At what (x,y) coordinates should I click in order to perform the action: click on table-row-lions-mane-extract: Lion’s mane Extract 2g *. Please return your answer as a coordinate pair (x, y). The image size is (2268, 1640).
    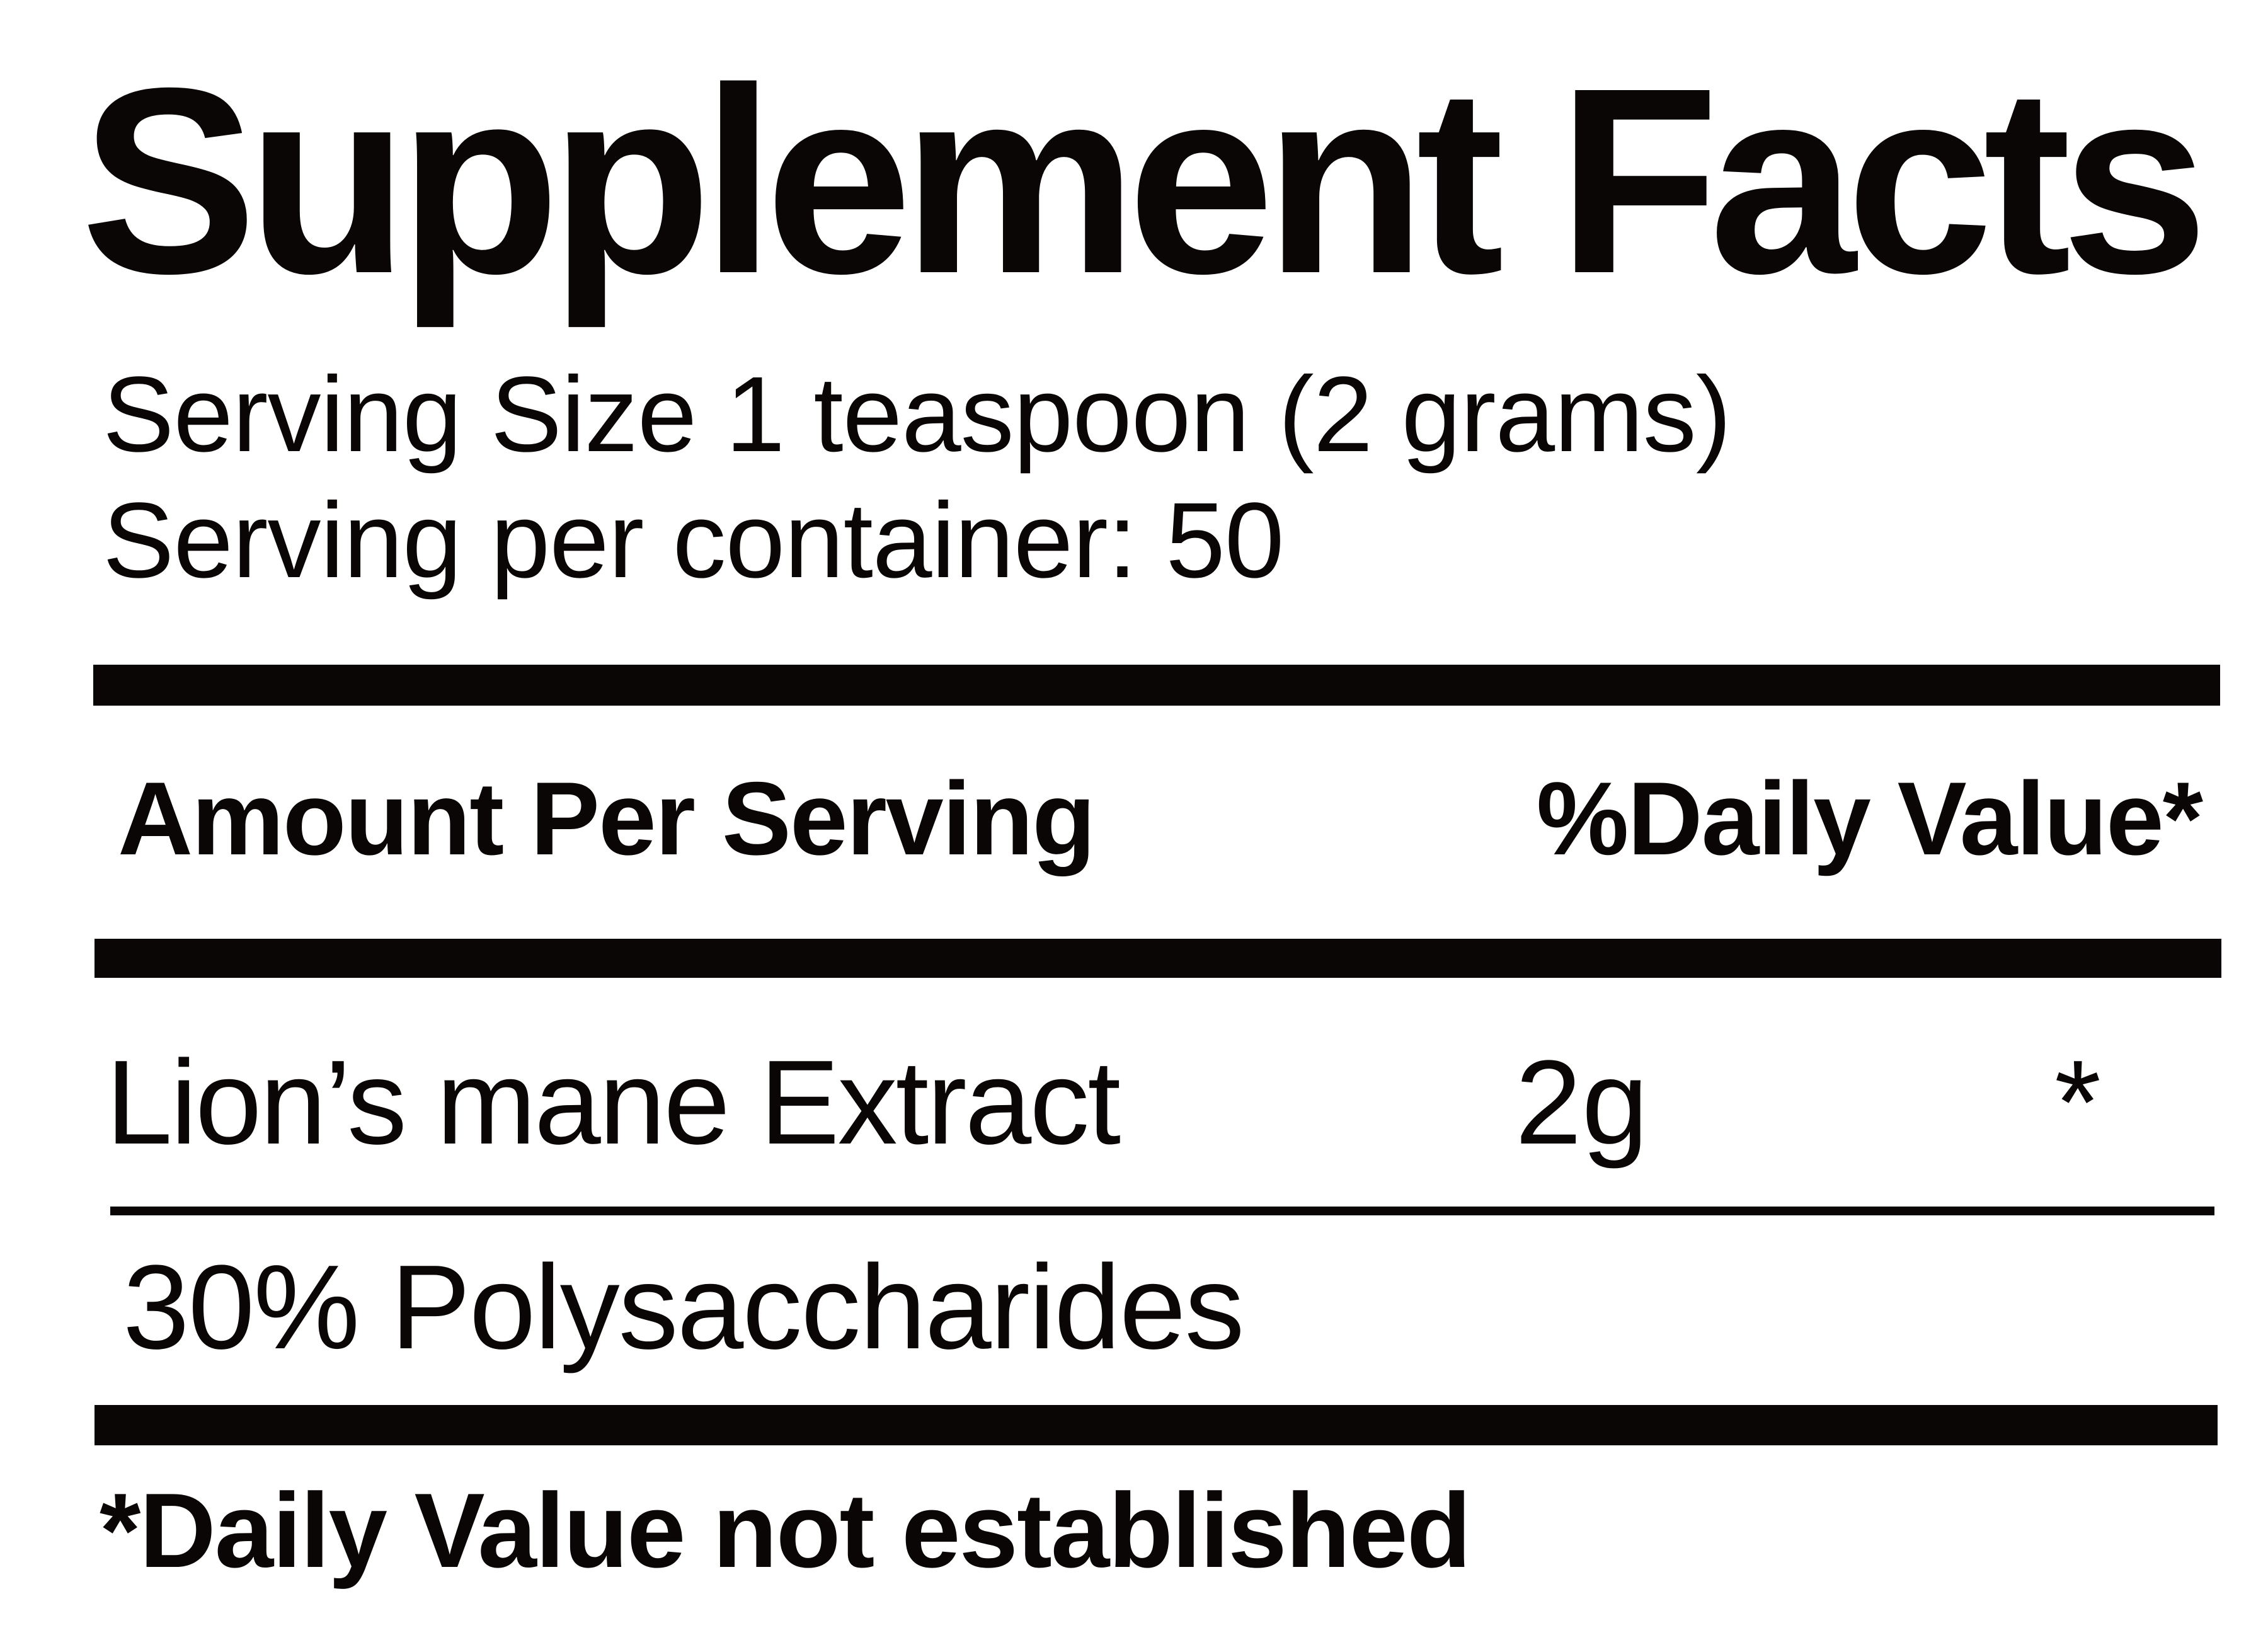
    Looking at the image, I should click on (1134, 1106).